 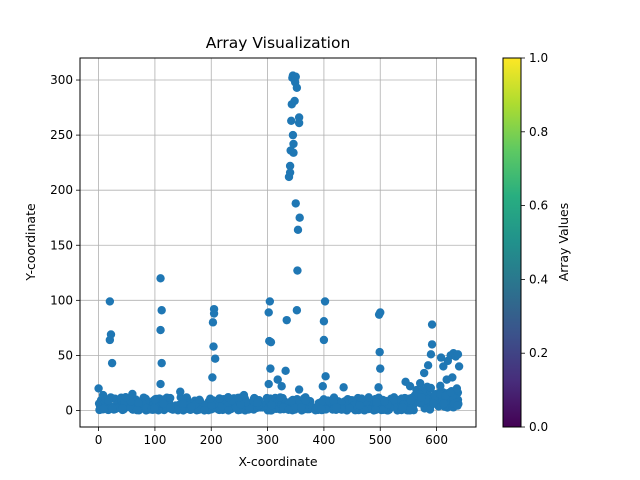 What do you see at coordinates (512, 242) in the screenshot?
I see `colorbar` at bounding box center [512, 242].